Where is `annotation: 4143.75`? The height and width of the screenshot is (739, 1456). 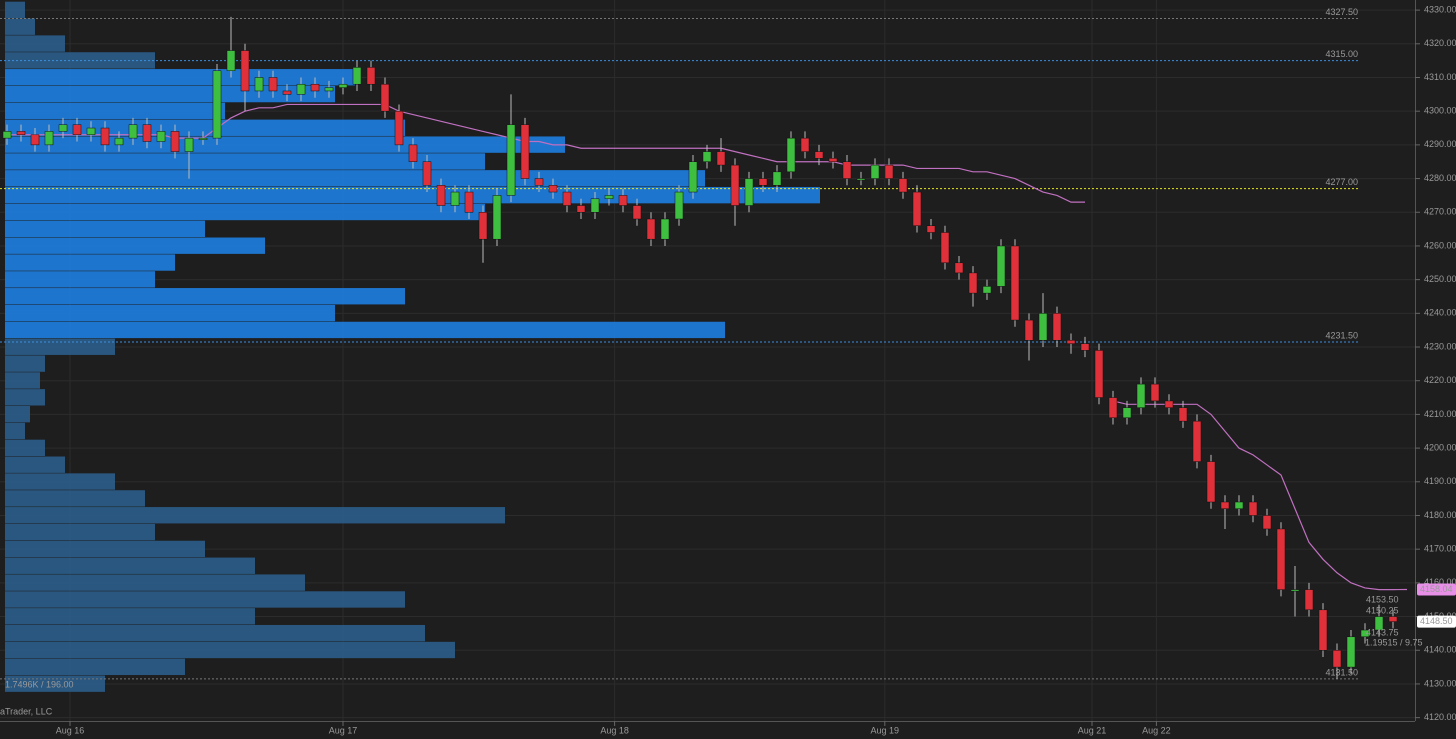
annotation: 4143.75 is located at coordinates (1382, 632).